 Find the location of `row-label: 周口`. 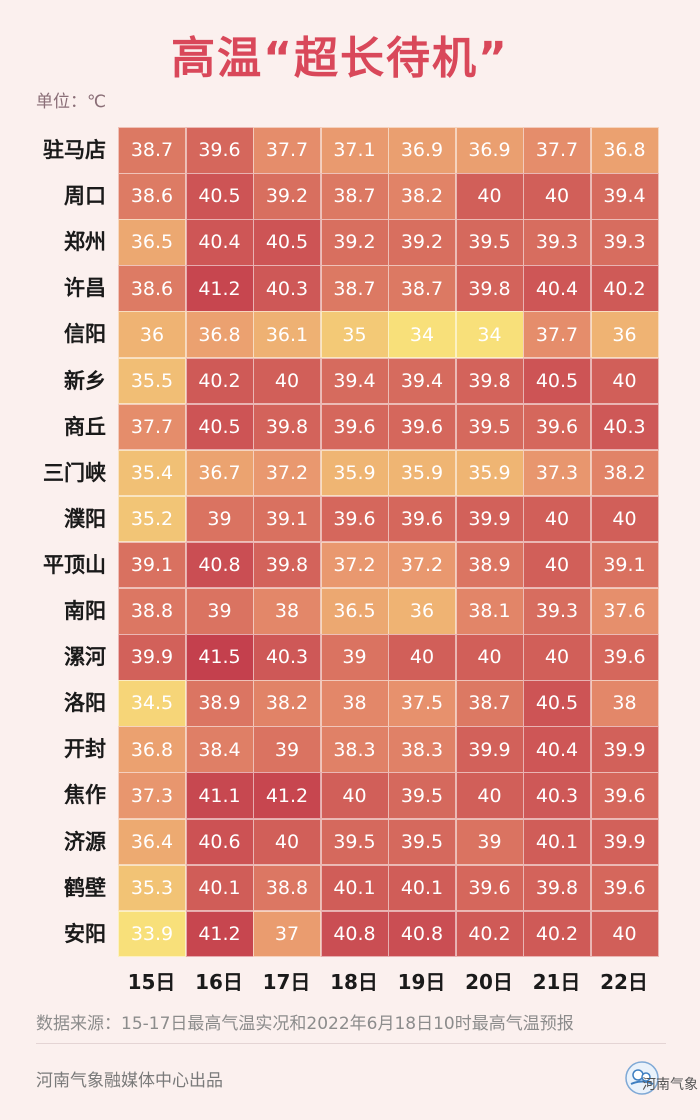

row-label: 周口 is located at coordinates (85, 196).